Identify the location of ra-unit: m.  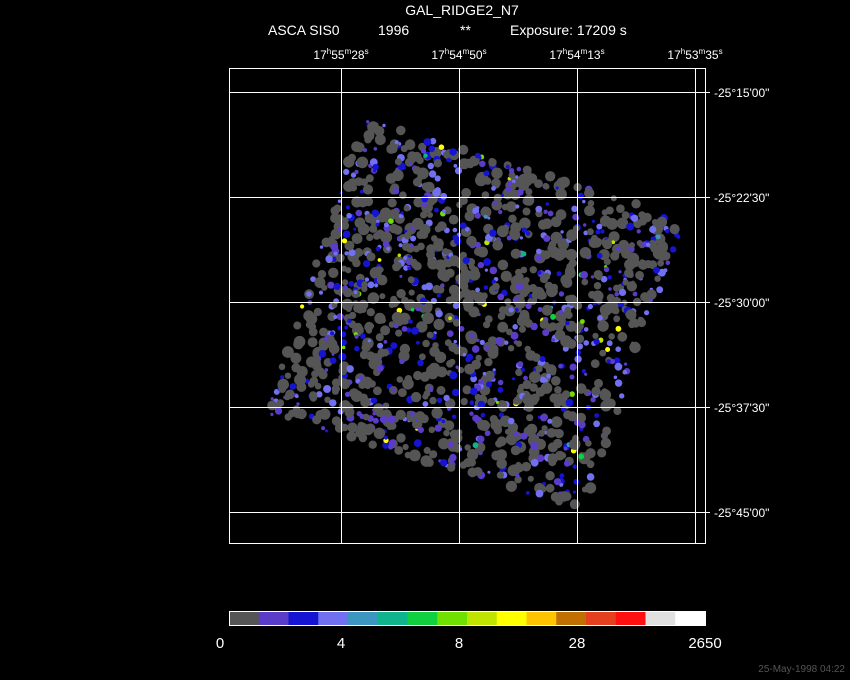
(702, 51).